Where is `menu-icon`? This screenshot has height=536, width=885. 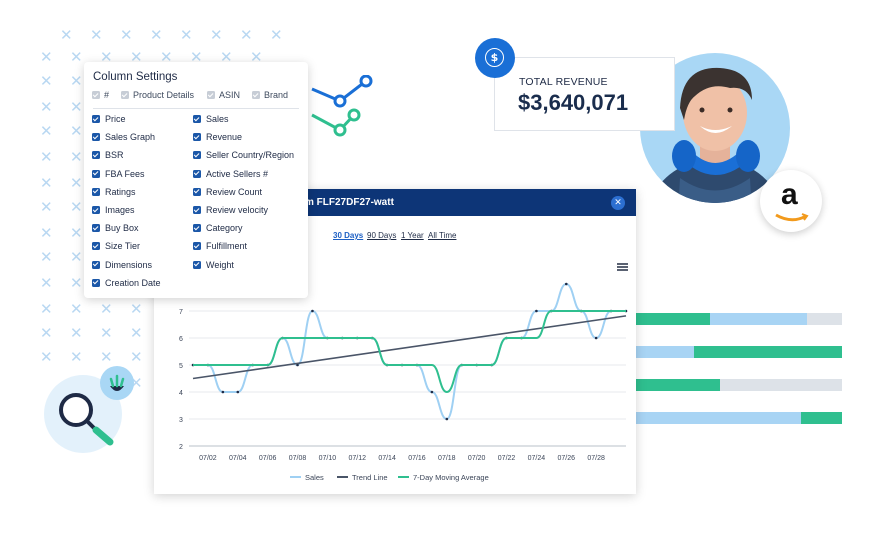 menu-icon is located at coordinates (622, 267).